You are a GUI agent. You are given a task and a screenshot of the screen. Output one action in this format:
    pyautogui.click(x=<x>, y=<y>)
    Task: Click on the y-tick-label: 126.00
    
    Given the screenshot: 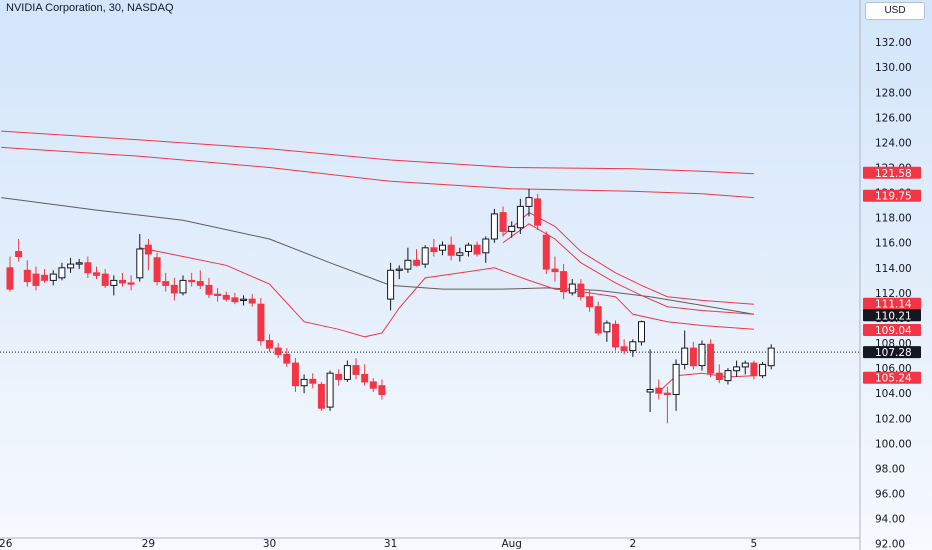 What is the action you would take?
    pyautogui.click(x=893, y=118)
    